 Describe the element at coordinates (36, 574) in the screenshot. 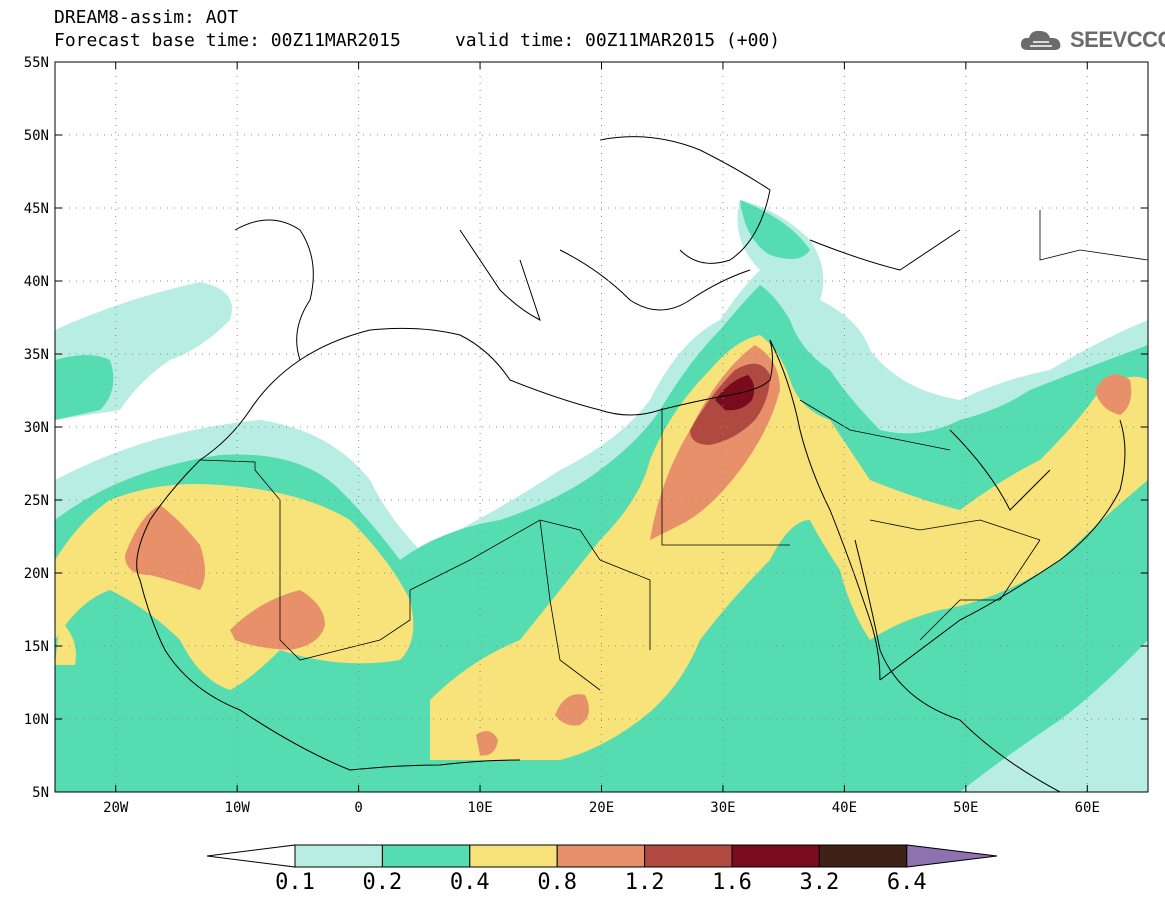

I see `lat-tick-label: 20N` at that location.